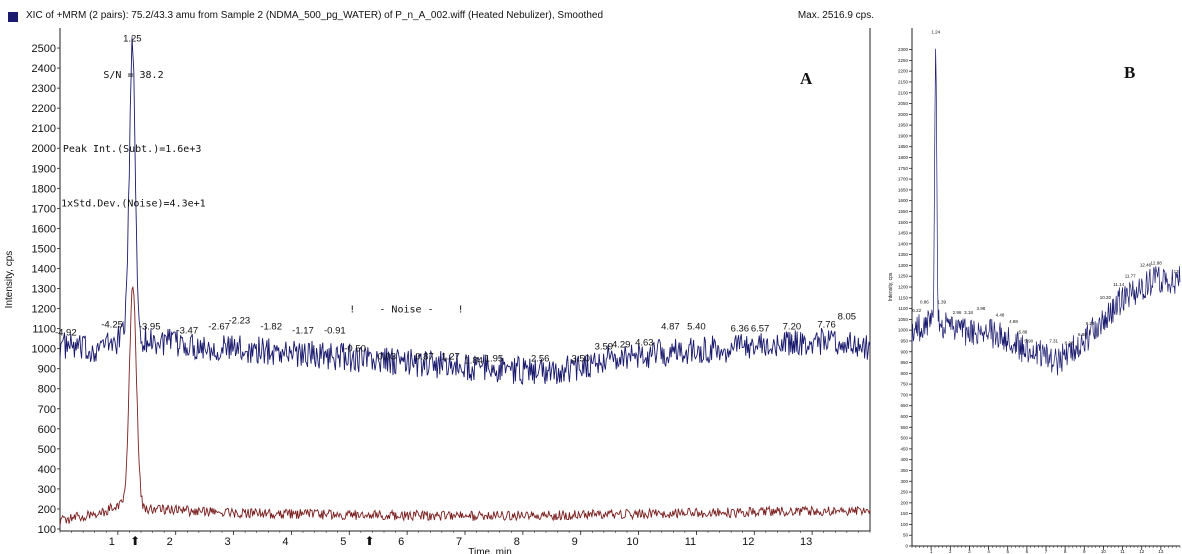 Image resolution: width=1182 pixels, height=554 pixels. What do you see at coordinates (1046, 551) in the screenshot?
I see `x-tick-label: 7` at bounding box center [1046, 551].